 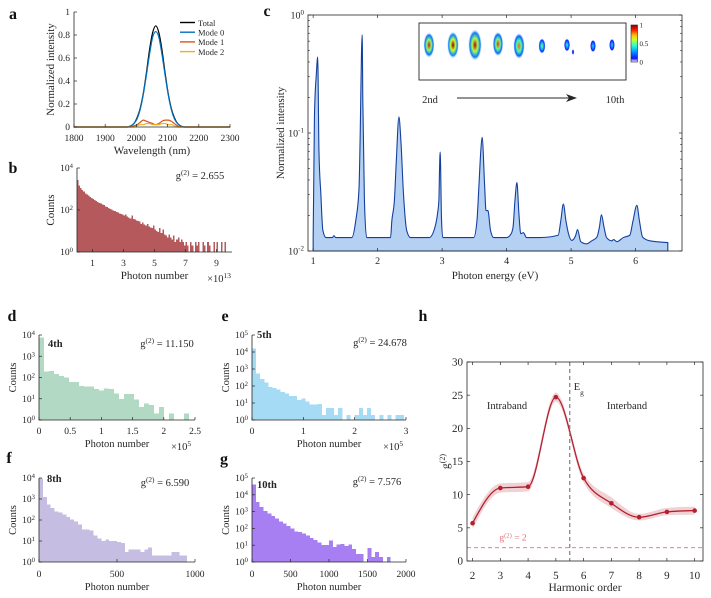 What do you see at coordinates (507, 406) in the screenshot?
I see `annotation: Intraband` at bounding box center [507, 406].